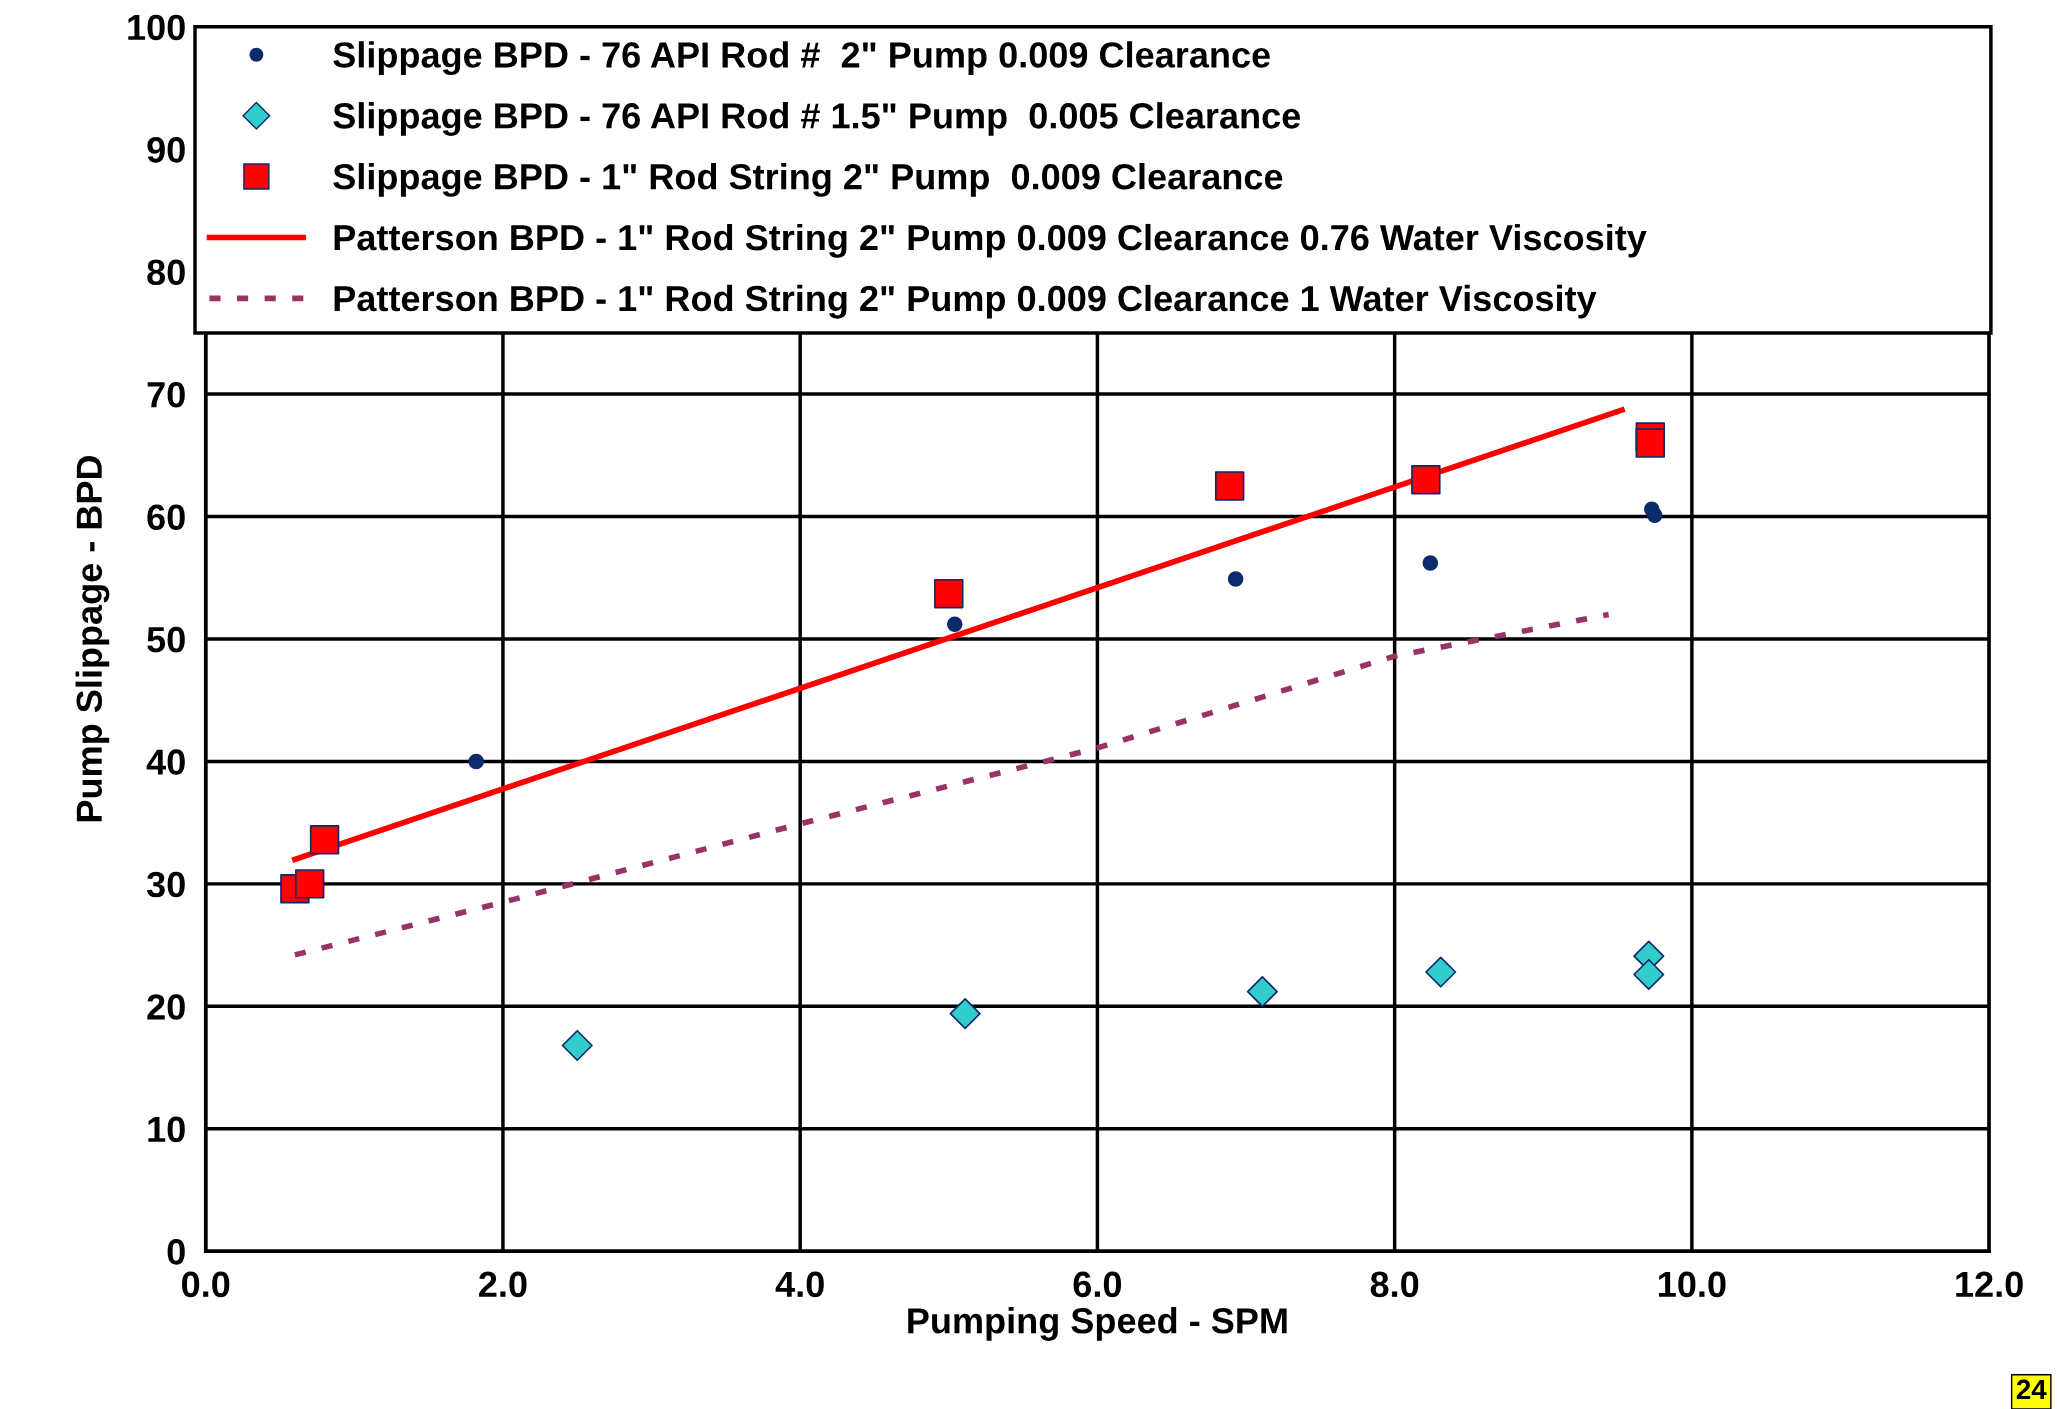 The height and width of the screenshot is (1409, 2057). What do you see at coordinates (176, 1252) in the screenshot?
I see `y-tick-label: 0` at bounding box center [176, 1252].